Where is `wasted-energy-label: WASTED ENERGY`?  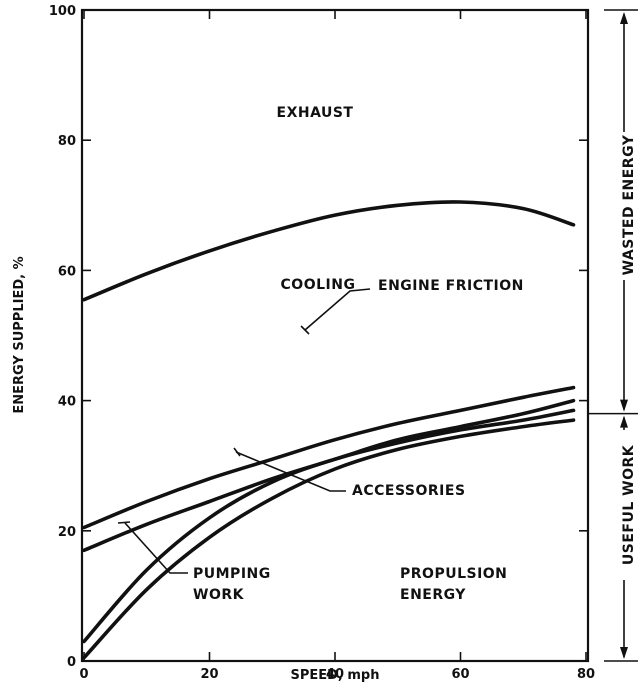
wasted-energy-label: WASTED ENERGY is located at coordinates (629, 204).